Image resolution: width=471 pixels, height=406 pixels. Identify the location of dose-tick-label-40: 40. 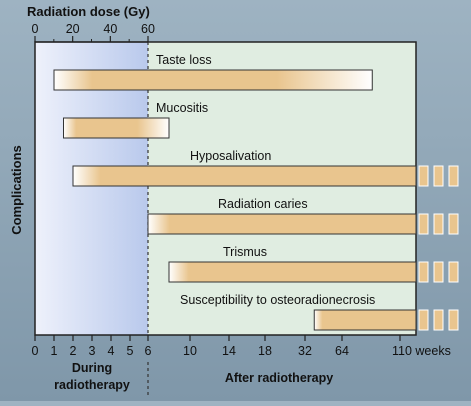
(110, 29).